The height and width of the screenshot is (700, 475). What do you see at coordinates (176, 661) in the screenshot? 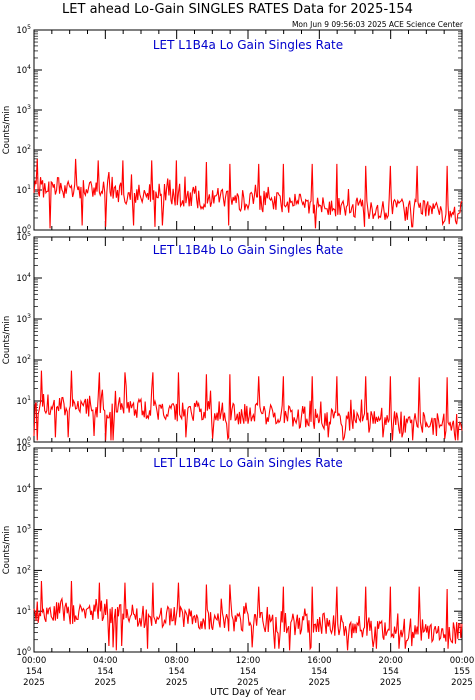
I see `x-tick-label: 08:00` at bounding box center [176, 661].